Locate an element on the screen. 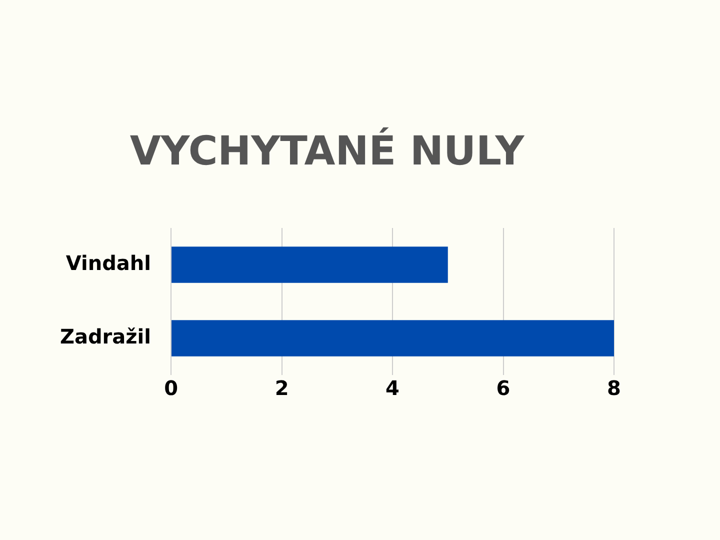  chart-title: VYCHYTANÉ NULY is located at coordinates (328, 150).